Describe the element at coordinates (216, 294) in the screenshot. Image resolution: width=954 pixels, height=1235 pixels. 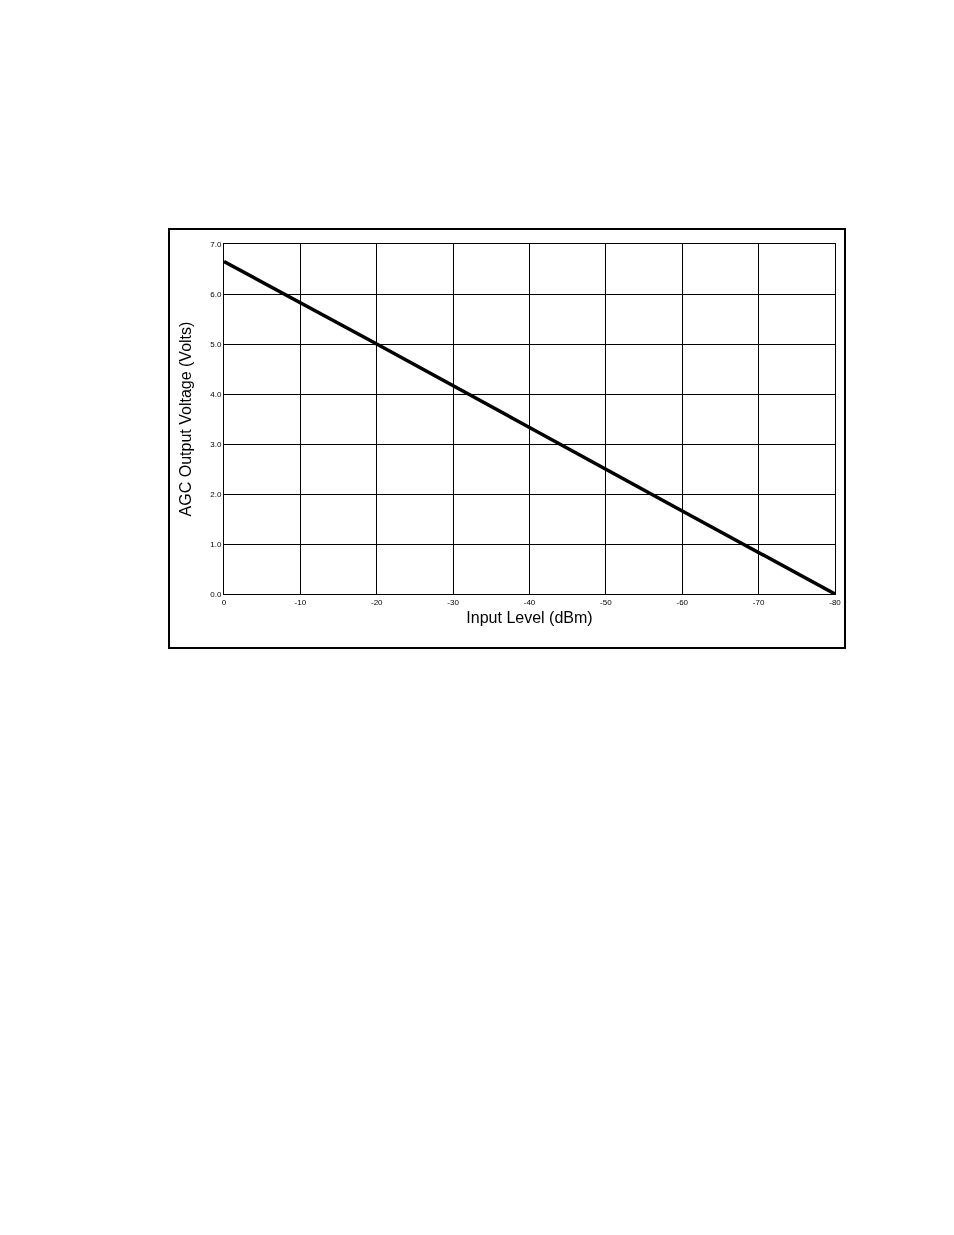
I see `y-tick-label: 6.0` at that location.